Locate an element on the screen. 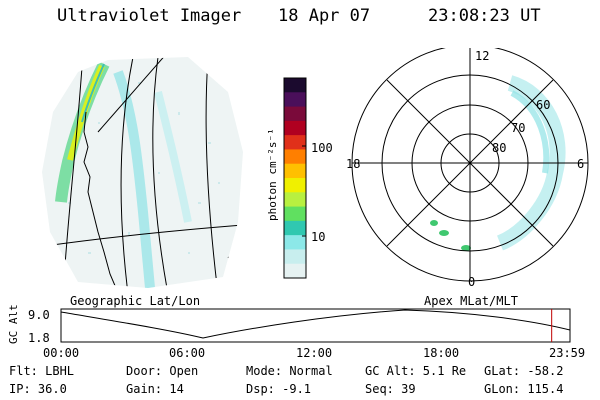  colorbar-tick-100: 100 is located at coordinates (322, 148).